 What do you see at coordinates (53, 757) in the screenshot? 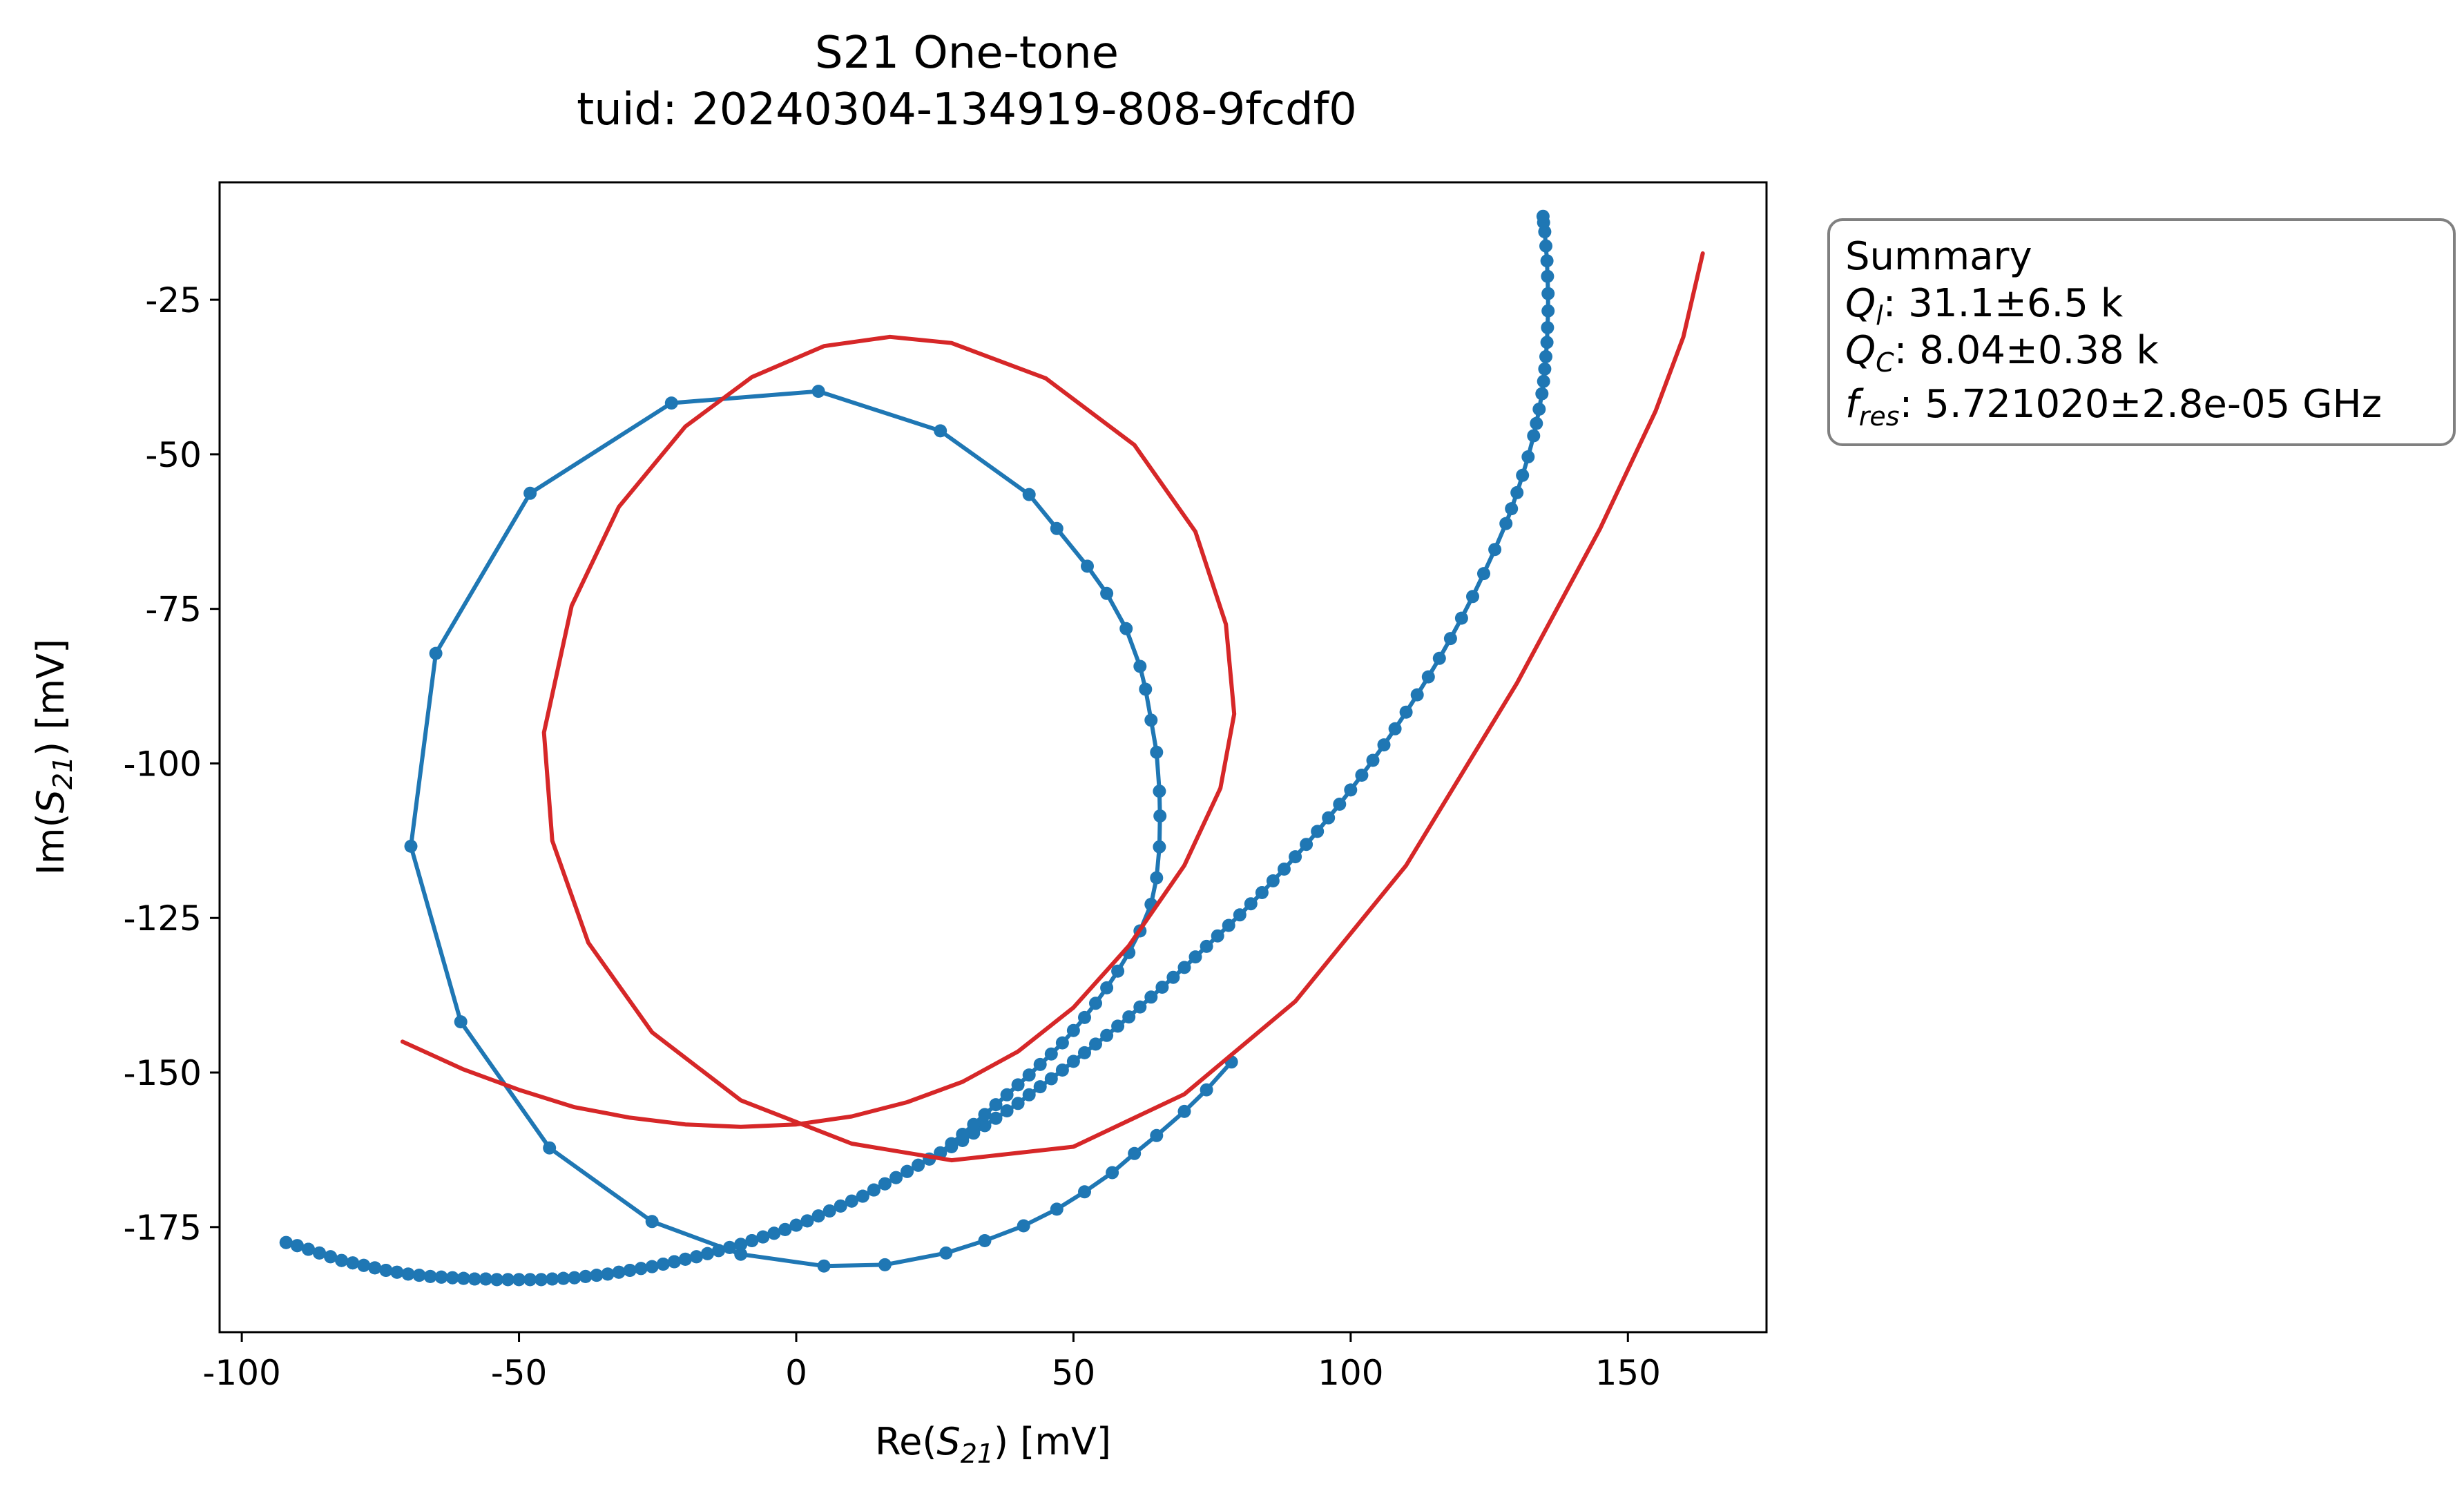
I see `y-axis-label: Im(S21) [mV]` at bounding box center [53, 757].